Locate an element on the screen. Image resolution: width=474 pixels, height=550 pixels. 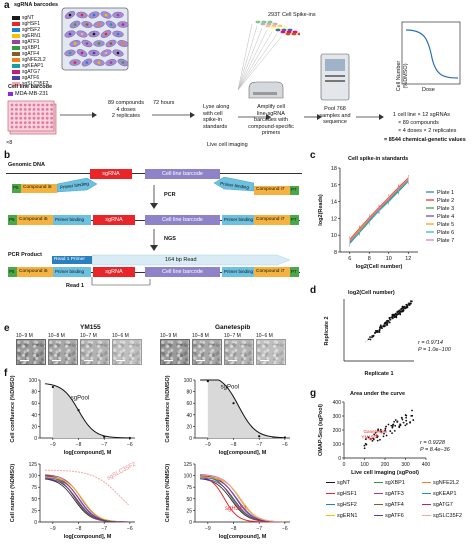
y-tick-label: 18 is located at coordinates (334, 169).